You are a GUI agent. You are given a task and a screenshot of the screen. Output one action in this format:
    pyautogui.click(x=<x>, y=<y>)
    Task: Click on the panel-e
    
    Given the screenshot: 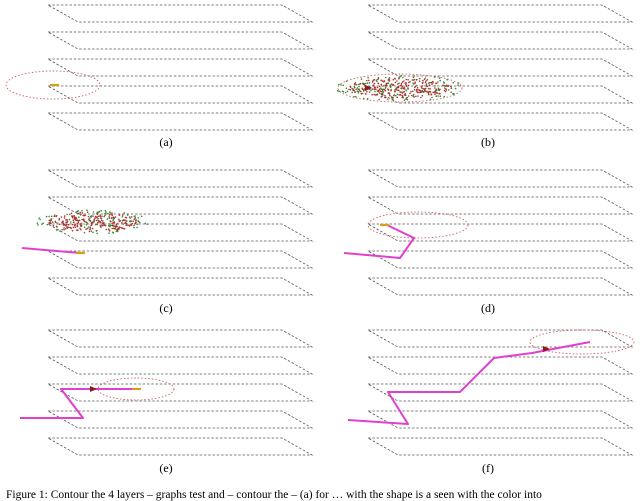 What is the action you would take?
    pyautogui.click(x=167, y=392)
    